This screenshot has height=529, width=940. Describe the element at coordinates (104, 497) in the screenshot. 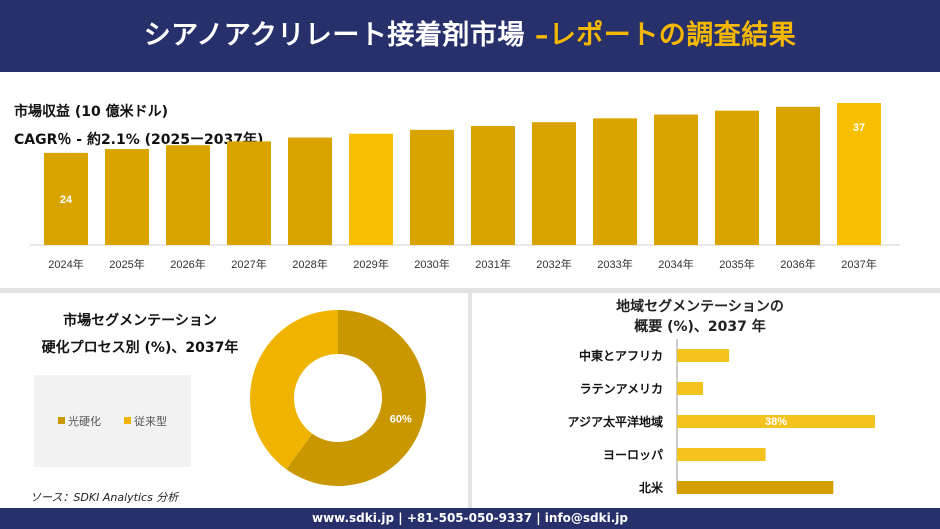

I see `source-note: ソース：SDKI Analytics 分析` at that location.